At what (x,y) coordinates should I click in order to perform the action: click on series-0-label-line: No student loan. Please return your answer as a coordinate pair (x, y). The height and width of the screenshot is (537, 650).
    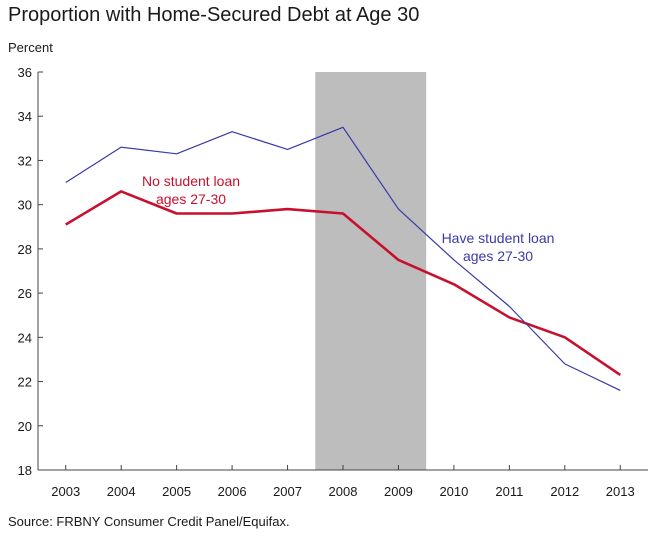
    Looking at the image, I should click on (191, 181).